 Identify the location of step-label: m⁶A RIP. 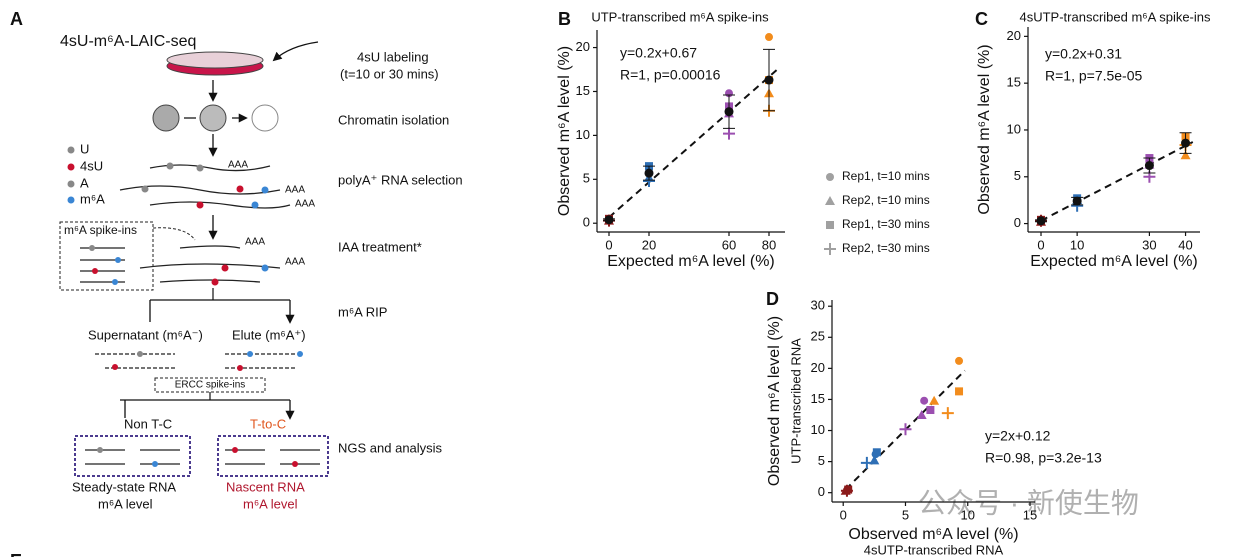
(362, 311).